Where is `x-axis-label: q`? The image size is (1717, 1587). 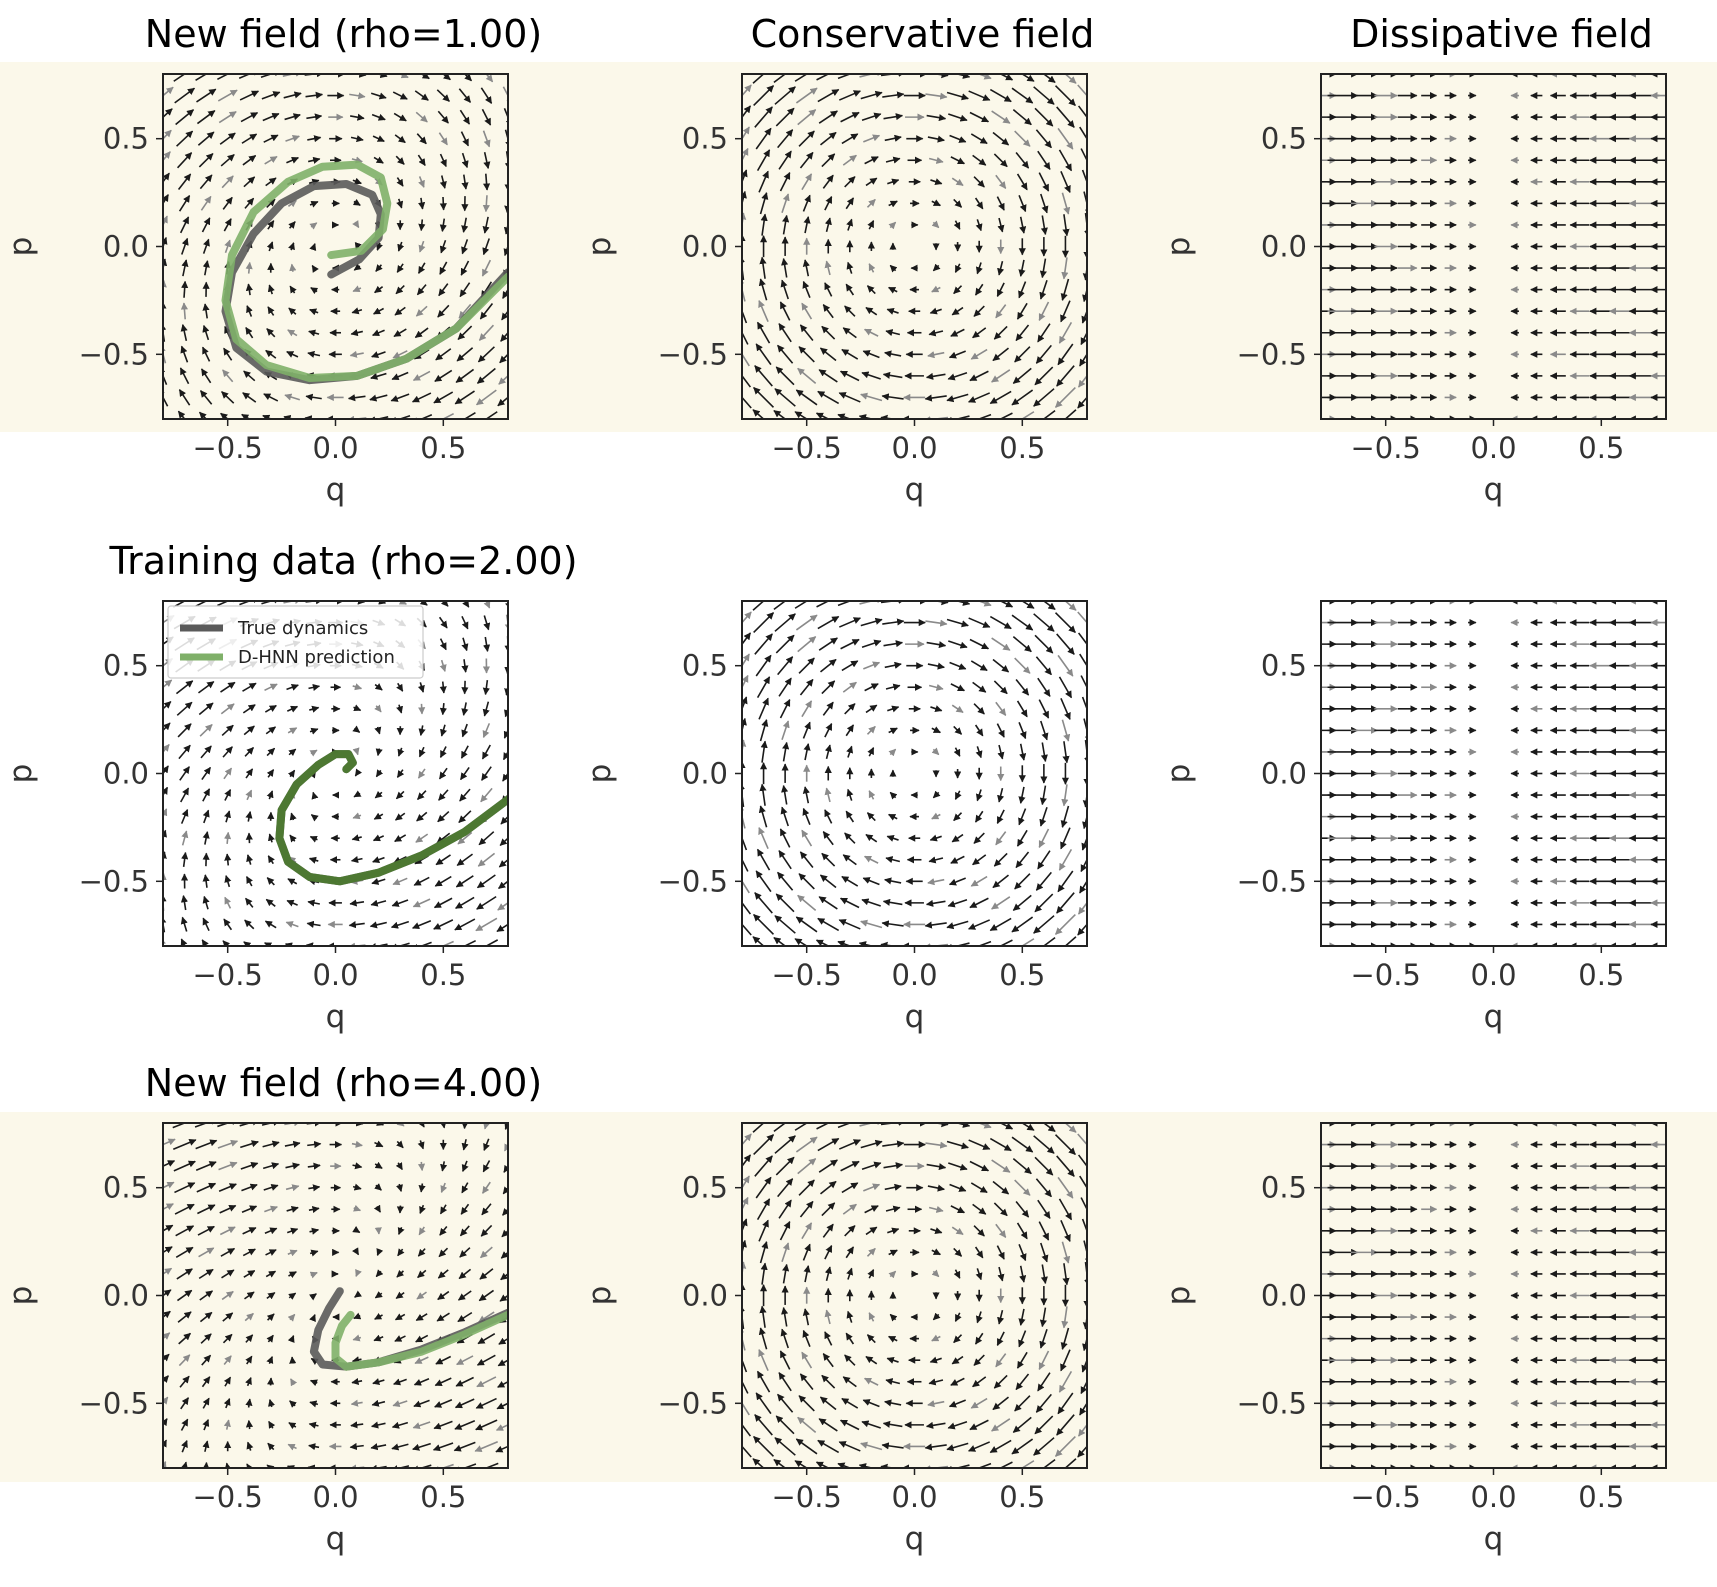 x-axis-label: q is located at coordinates (1494, 490).